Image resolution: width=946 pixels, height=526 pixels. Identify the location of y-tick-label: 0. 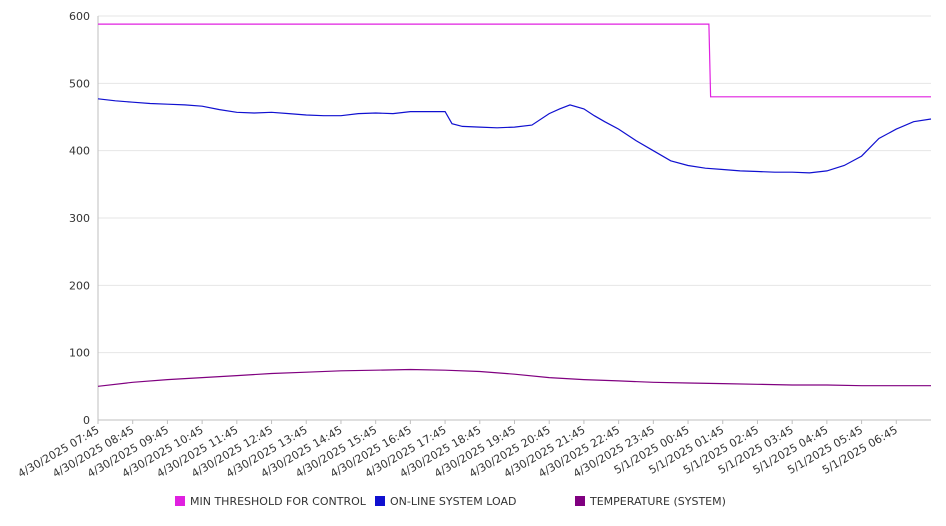
(86, 420).